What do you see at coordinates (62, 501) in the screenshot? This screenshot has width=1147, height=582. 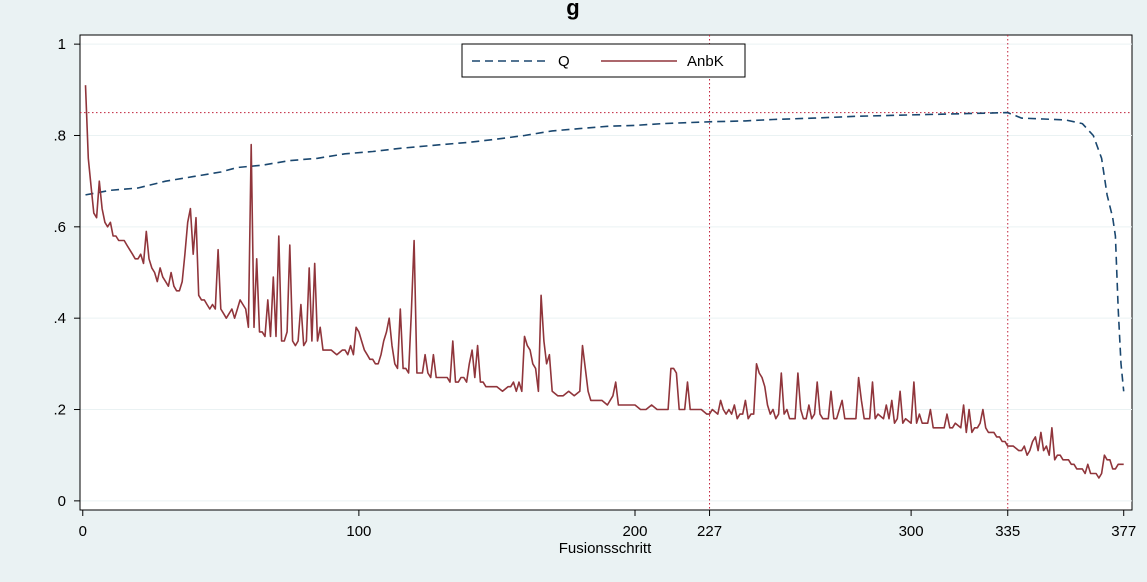 I see `y-tick-label: 0` at bounding box center [62, 501].